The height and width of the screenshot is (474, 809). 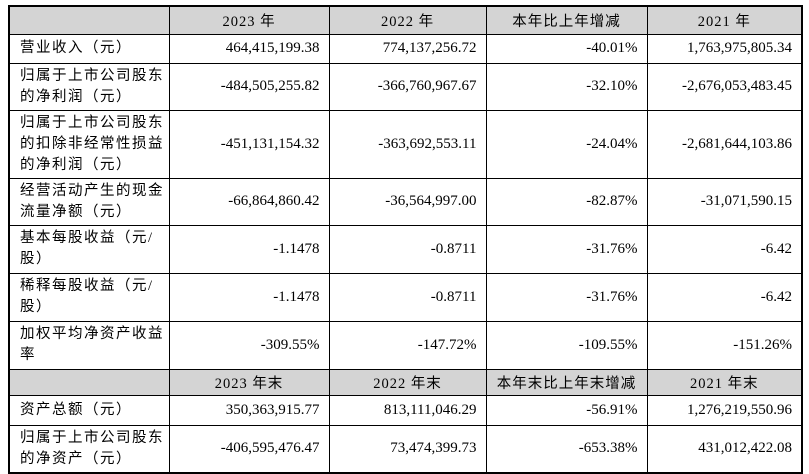 What do you see at coordinates (724, 345) in the screenshot?
I see `value-2021: -151.26%` at bounding box center [724, 345].